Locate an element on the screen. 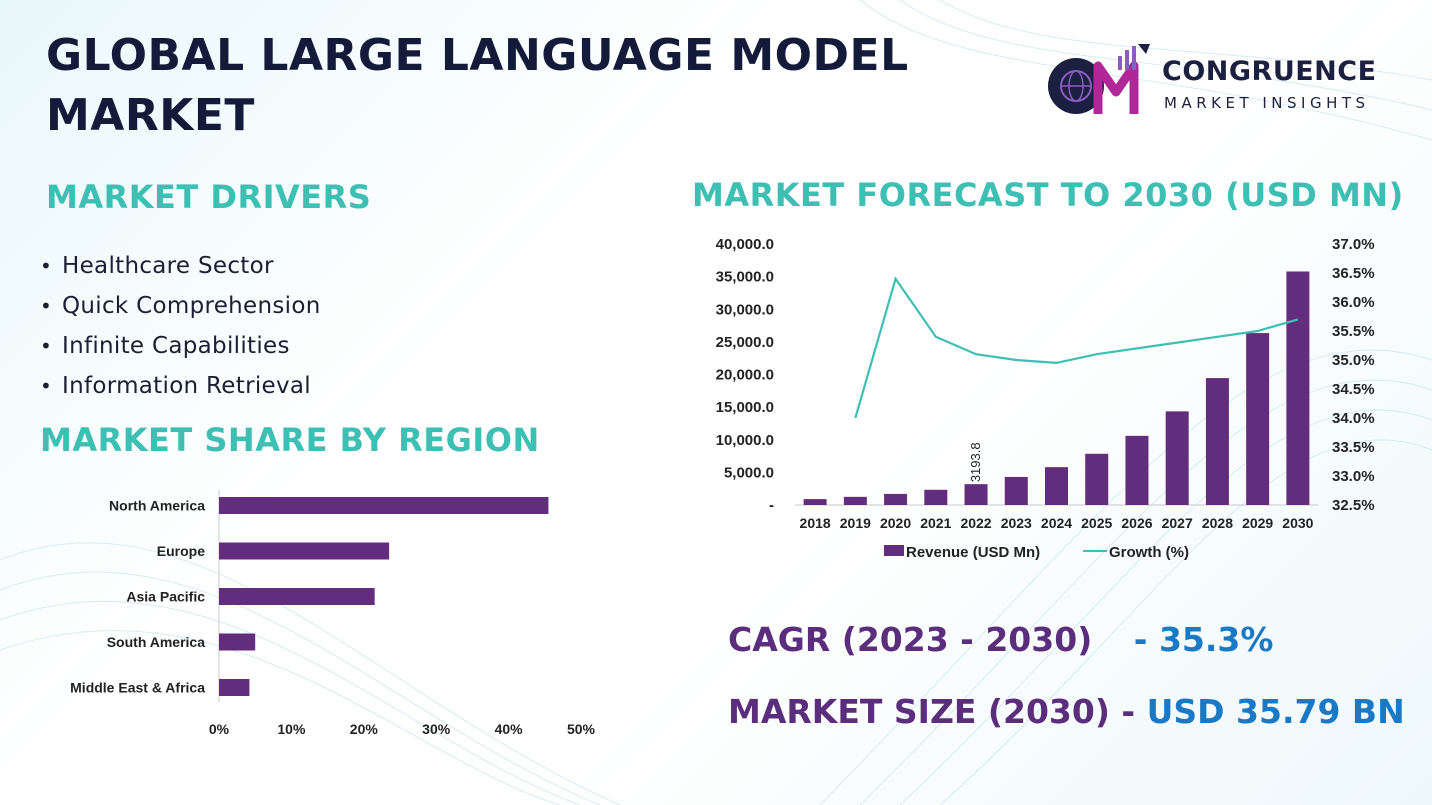 This screenshot has height=805, width=1432. forecast-y-right-tick: 33.0% is located at coordinates (1353, 476).